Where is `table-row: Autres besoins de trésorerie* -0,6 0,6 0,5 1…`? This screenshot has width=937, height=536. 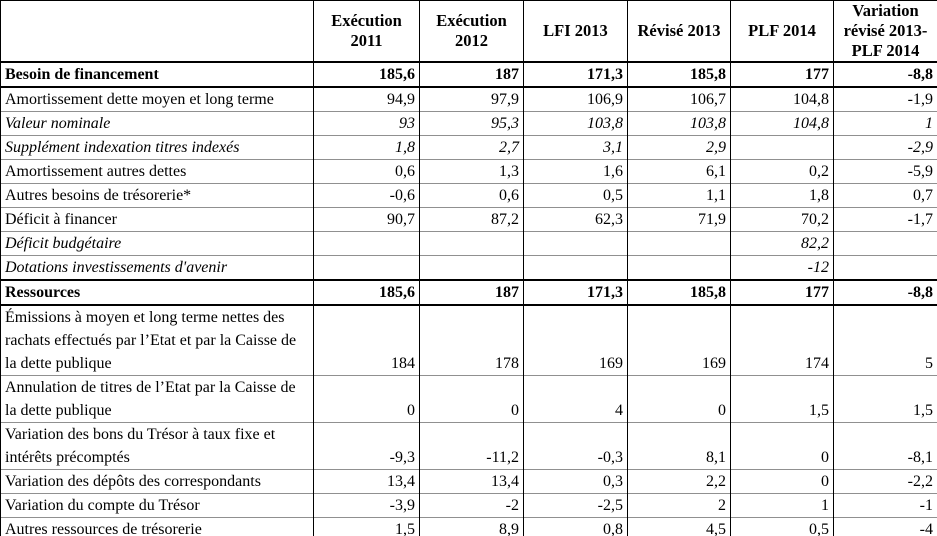 table-row: Autres besoins de trésorerie* -0,6 0,6 0,5 1… is located at coordinates (468, 195).